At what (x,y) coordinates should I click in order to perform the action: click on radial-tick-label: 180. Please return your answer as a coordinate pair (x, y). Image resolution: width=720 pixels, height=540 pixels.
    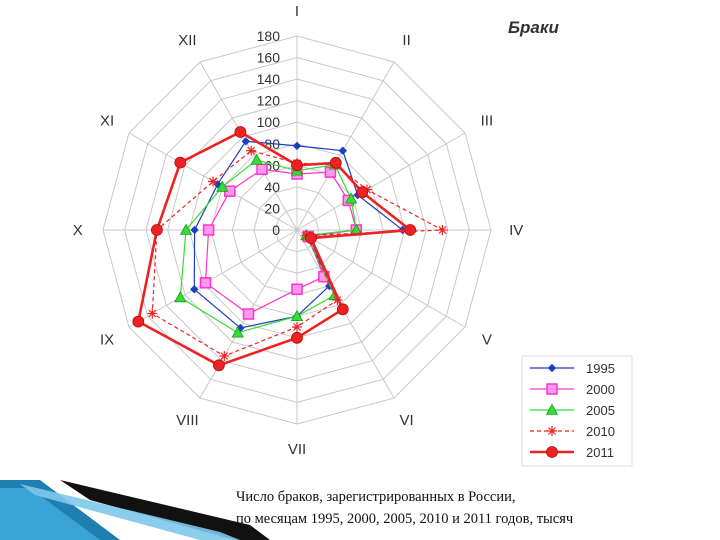
    Looking at the image, I should click on (269, 36).